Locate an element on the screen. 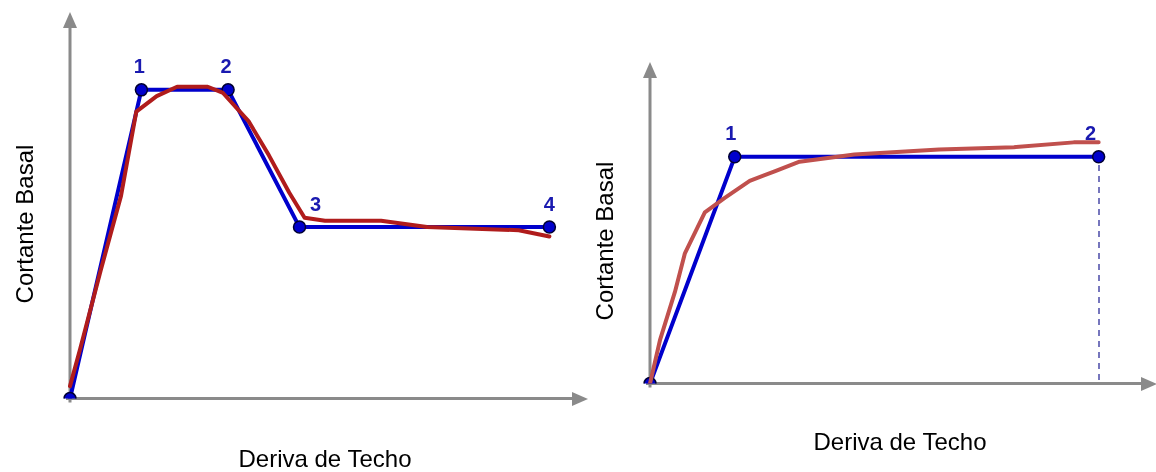 This screenshot has width=1156, height=472. annotation: 2 is located at coordinates (1091, 133).